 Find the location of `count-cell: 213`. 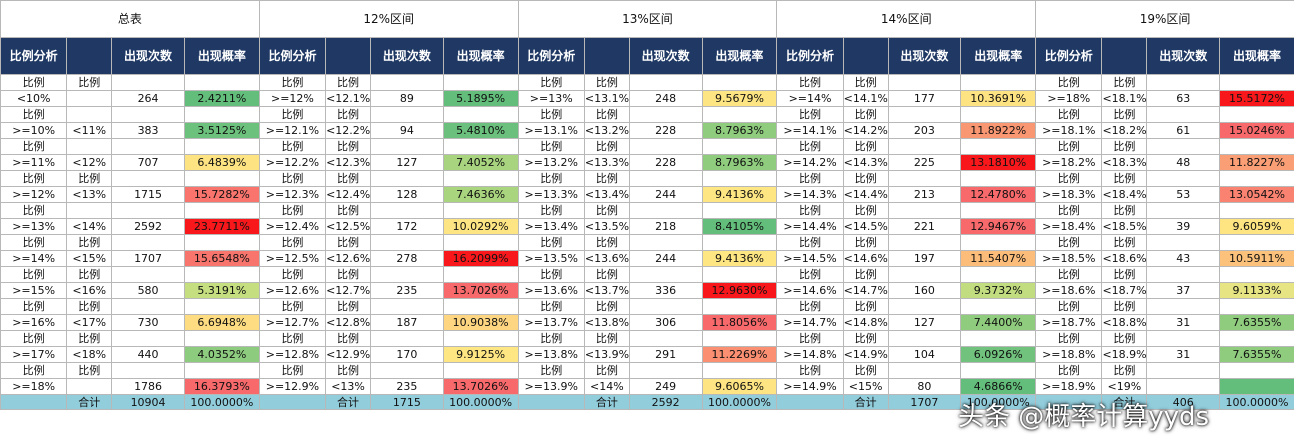

count-cell: 213 is located at coordinates (924, 194).